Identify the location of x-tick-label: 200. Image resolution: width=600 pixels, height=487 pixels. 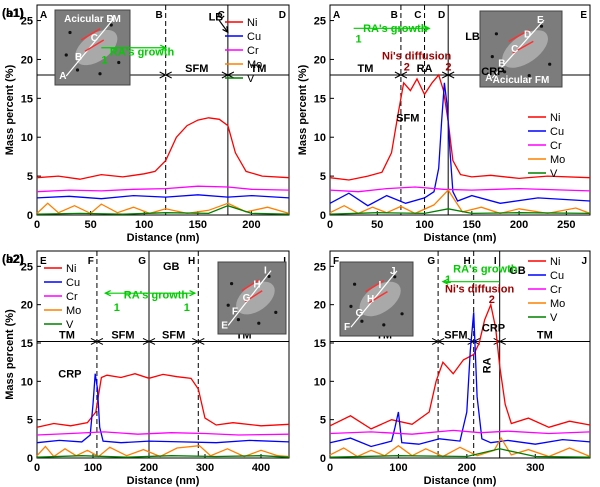
(251, 225).